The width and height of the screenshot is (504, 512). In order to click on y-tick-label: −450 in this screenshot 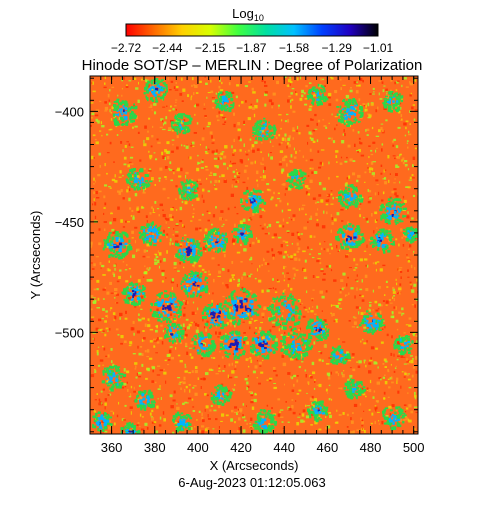, I will do `click(69, 222)`.